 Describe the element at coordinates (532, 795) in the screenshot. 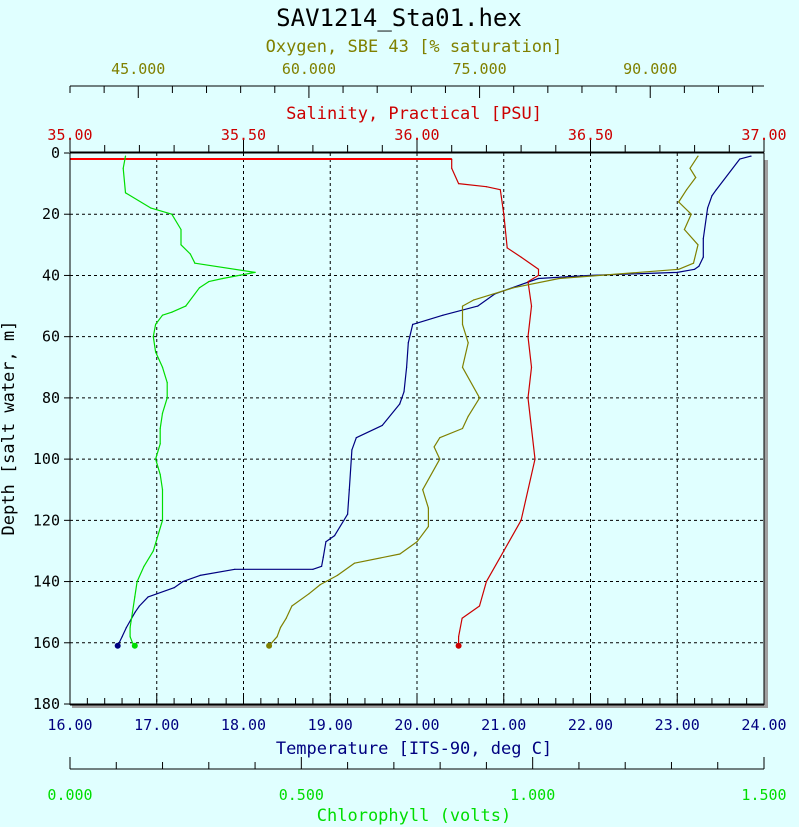

I see `chlorophyll-tick-label: 1.000` at that location.